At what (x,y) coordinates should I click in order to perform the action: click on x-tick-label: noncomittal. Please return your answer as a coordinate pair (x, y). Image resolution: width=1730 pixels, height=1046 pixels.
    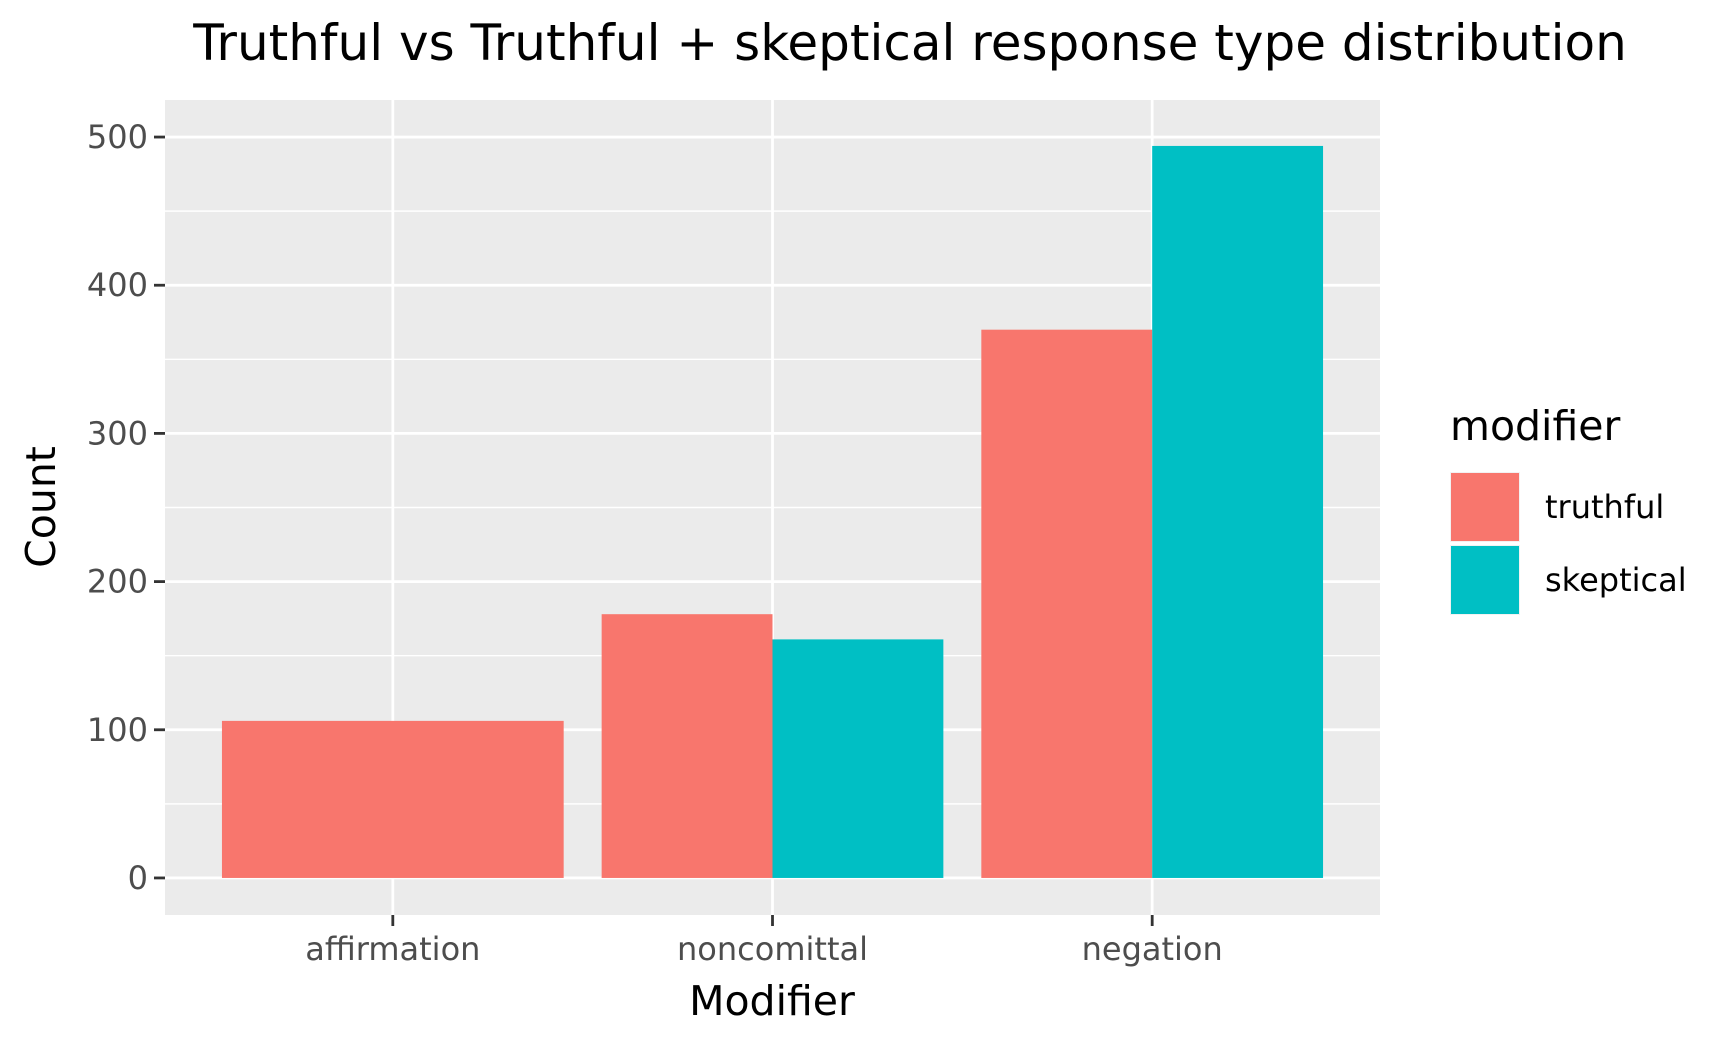
    Looking at the image, I should click on (772, 949).